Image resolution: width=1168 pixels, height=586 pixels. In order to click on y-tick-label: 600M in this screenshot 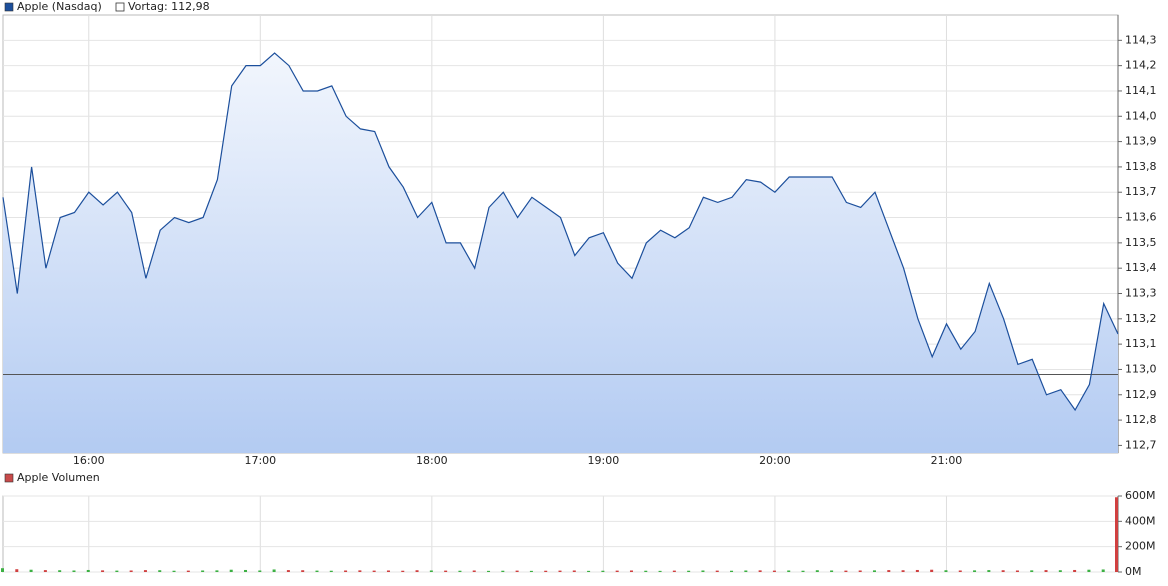, I will do `click(1140, 495)`.